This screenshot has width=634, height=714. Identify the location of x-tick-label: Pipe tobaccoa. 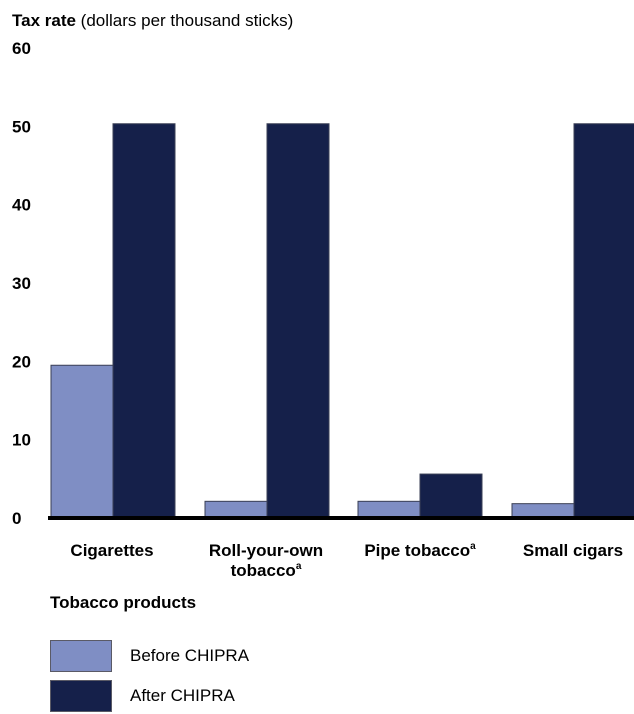
(420, 550).